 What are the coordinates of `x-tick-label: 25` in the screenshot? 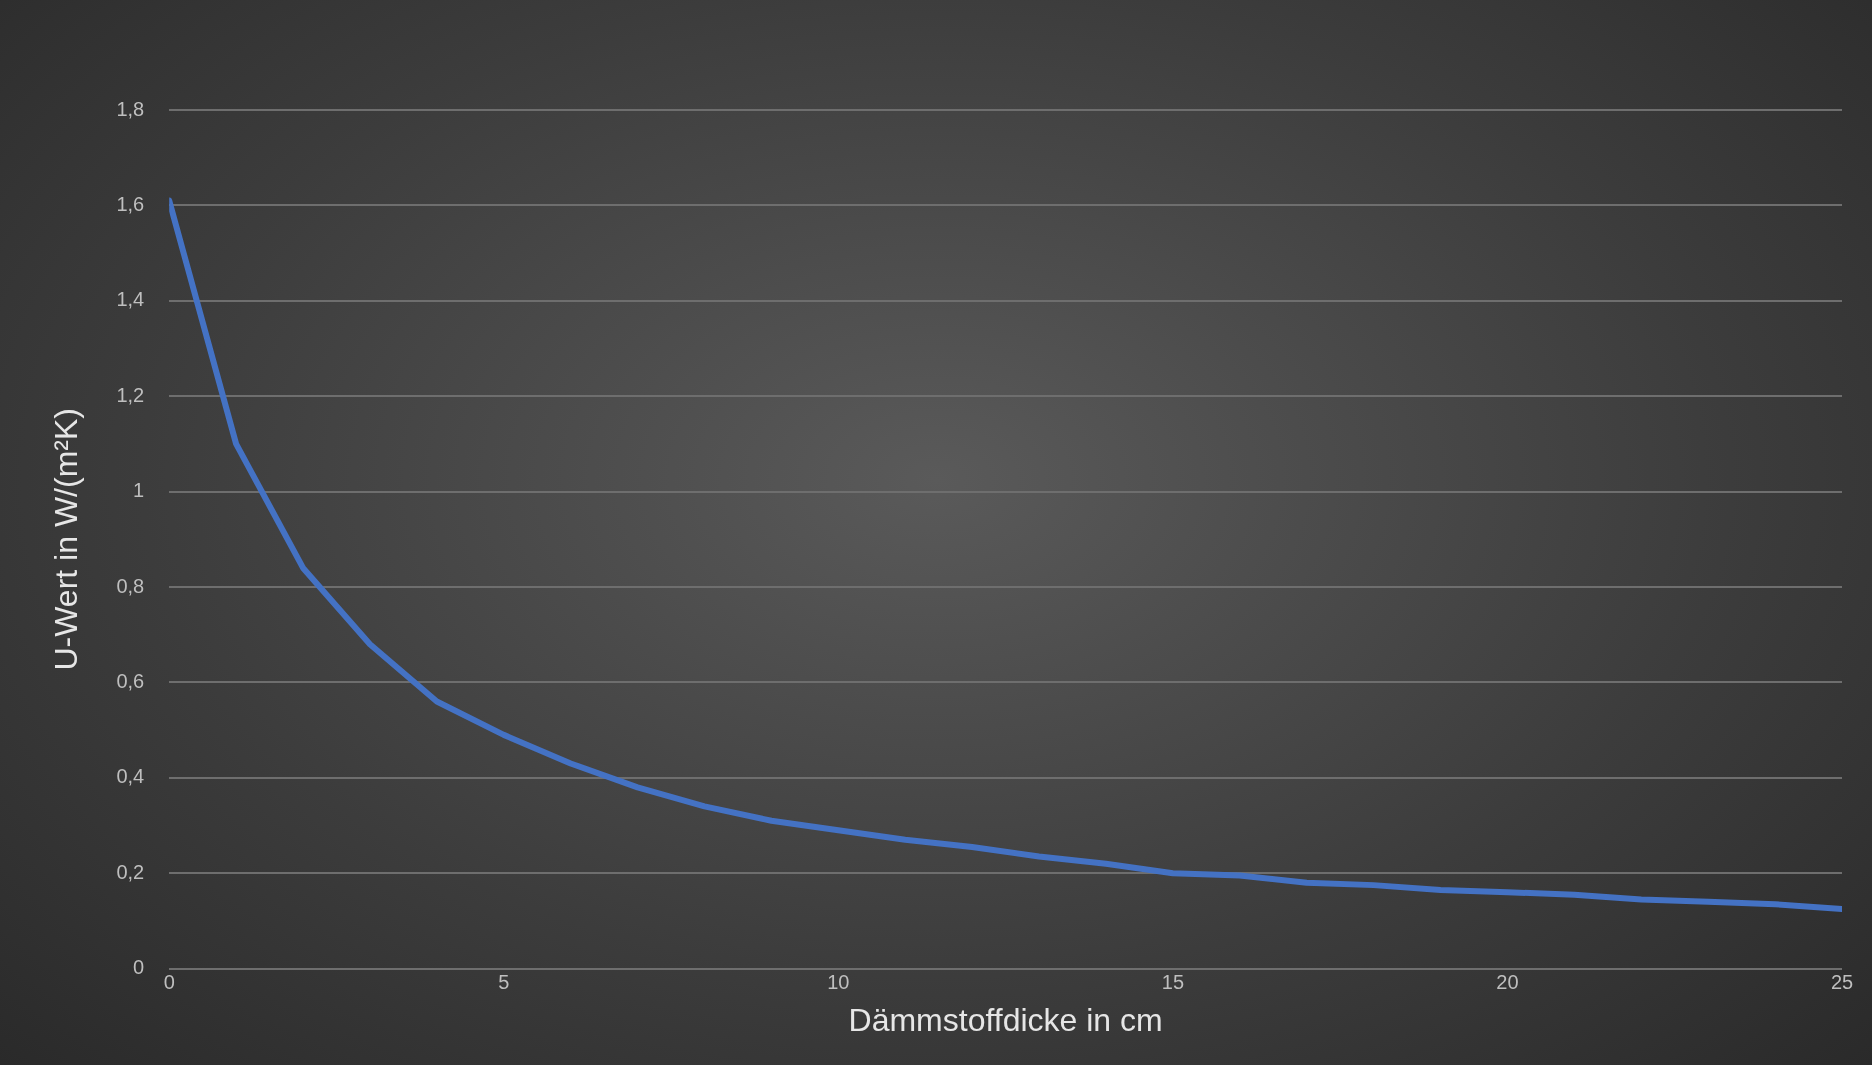 It's located at (1842, 982).